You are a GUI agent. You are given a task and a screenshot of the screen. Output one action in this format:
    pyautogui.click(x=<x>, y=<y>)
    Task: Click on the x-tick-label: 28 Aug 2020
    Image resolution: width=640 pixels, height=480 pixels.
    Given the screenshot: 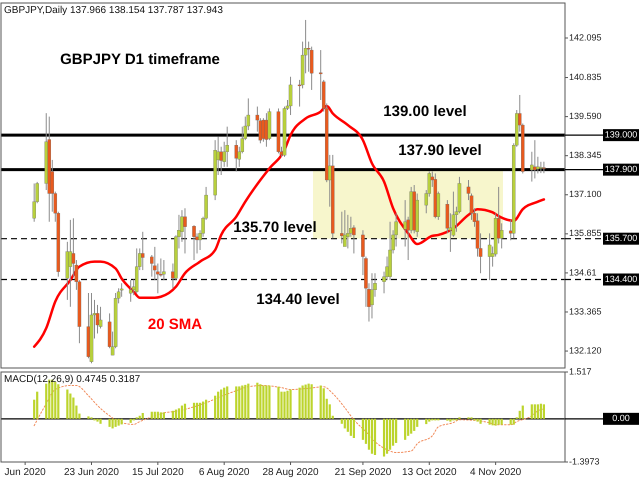 What is the action you would take?
    pyautogui.click(x=291, y=472)
    